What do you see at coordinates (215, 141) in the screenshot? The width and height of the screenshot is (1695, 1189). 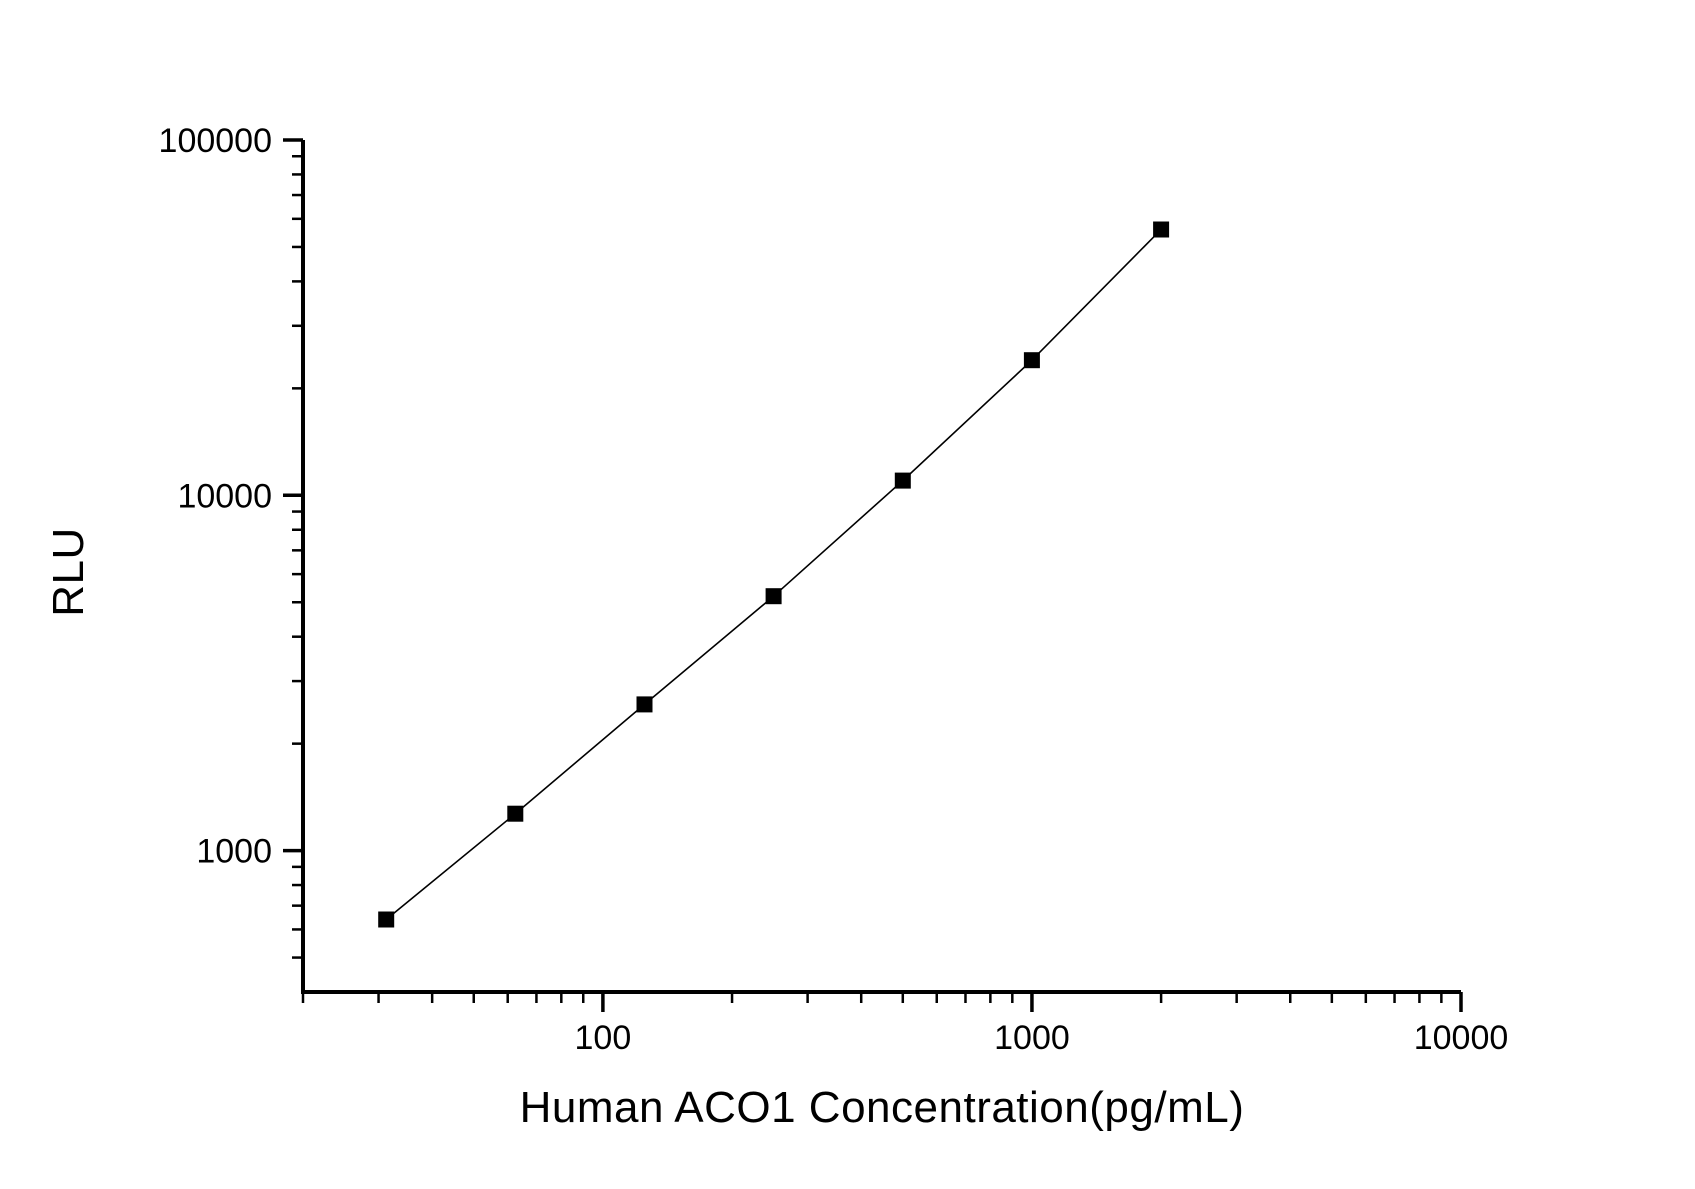 I see `y-tick-label: 100000` at bounding box center [215, 141].